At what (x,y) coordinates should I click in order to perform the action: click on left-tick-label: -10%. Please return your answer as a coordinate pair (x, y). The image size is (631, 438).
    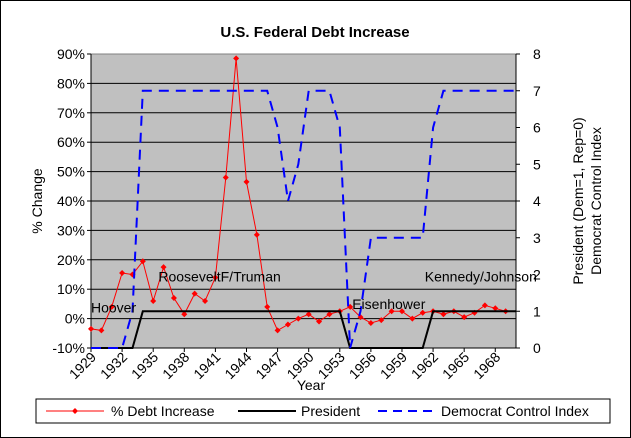
    Looking at the image, I should click on (68, 348).